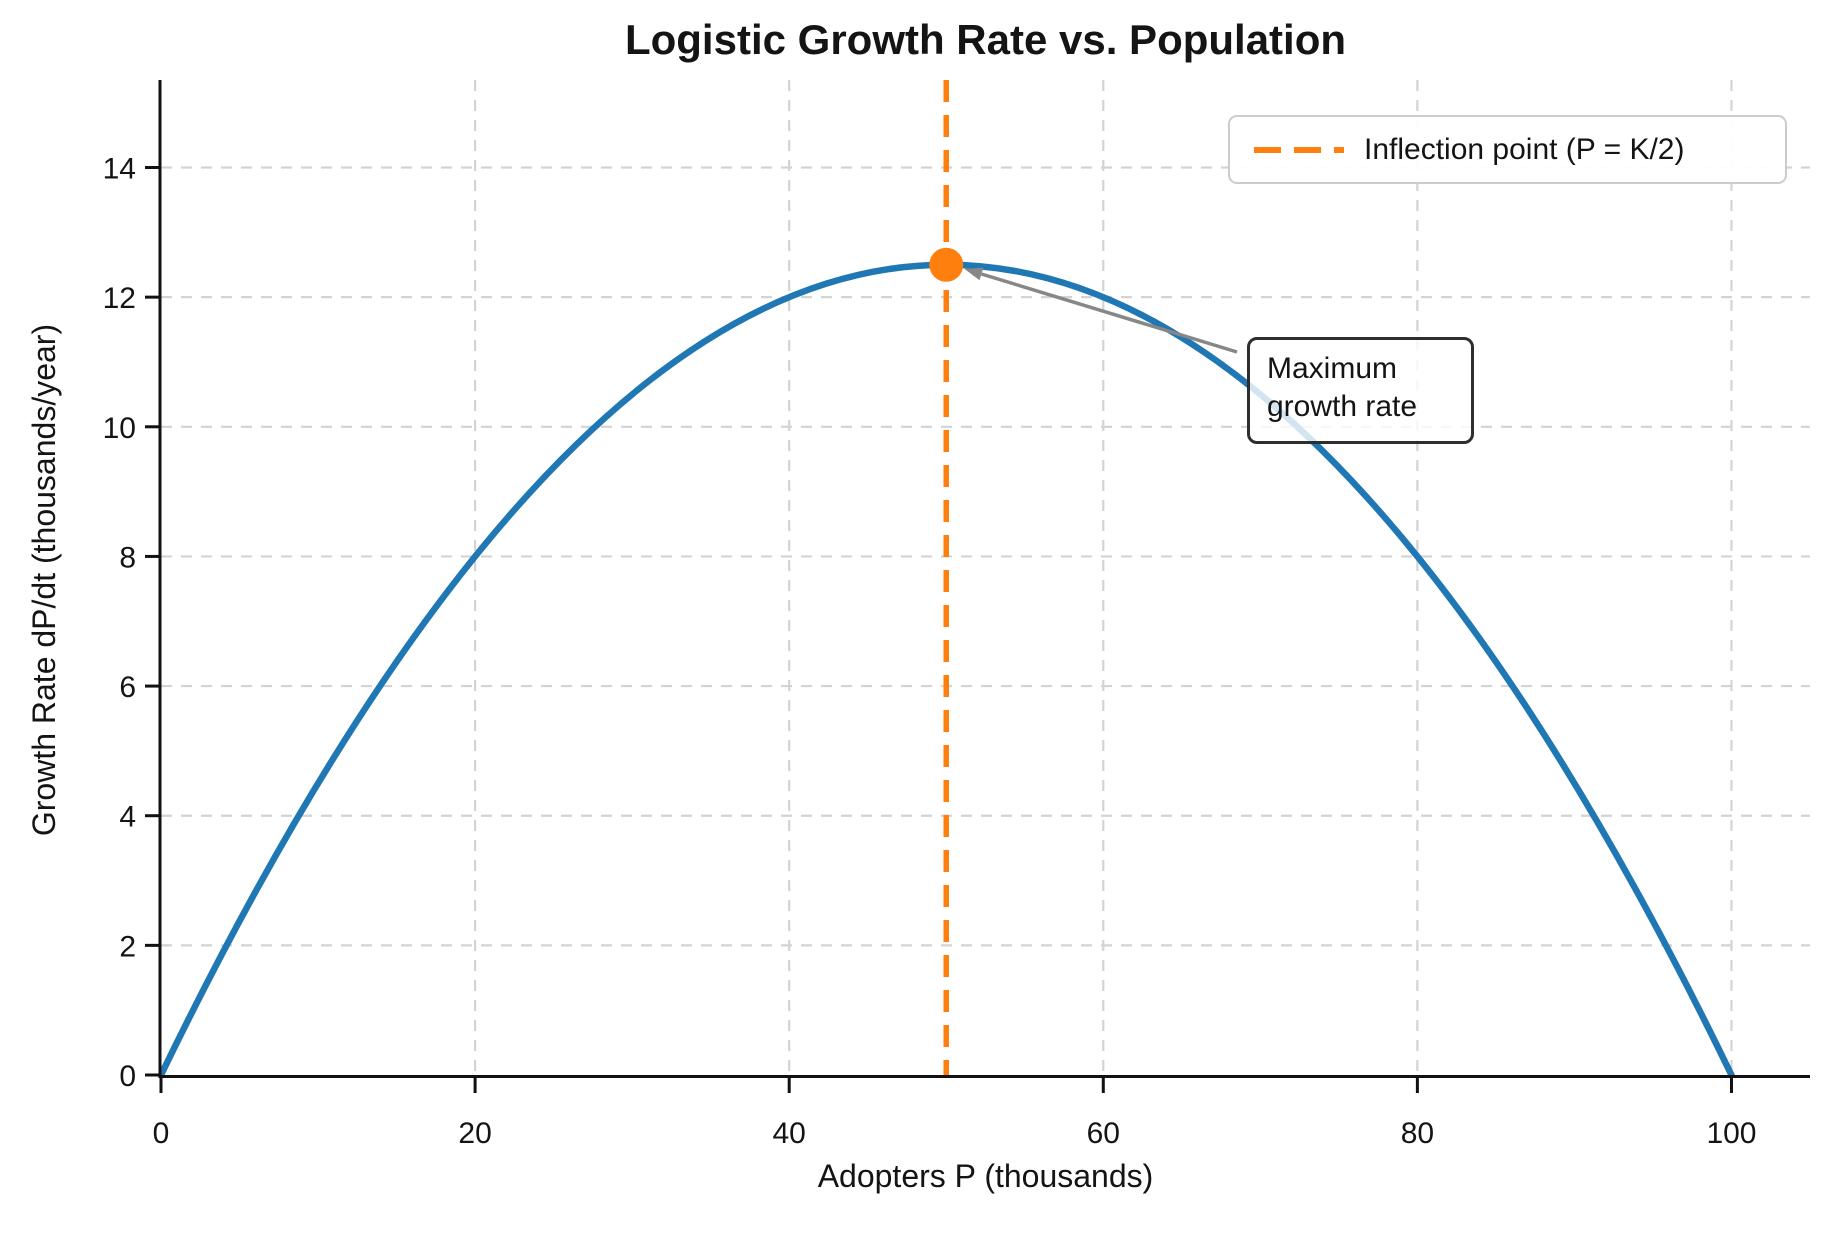  What do you see at coordinates (119, 428) in the screenshot?
I see `y-tick-label: 10` at bounding box center [119, 428].